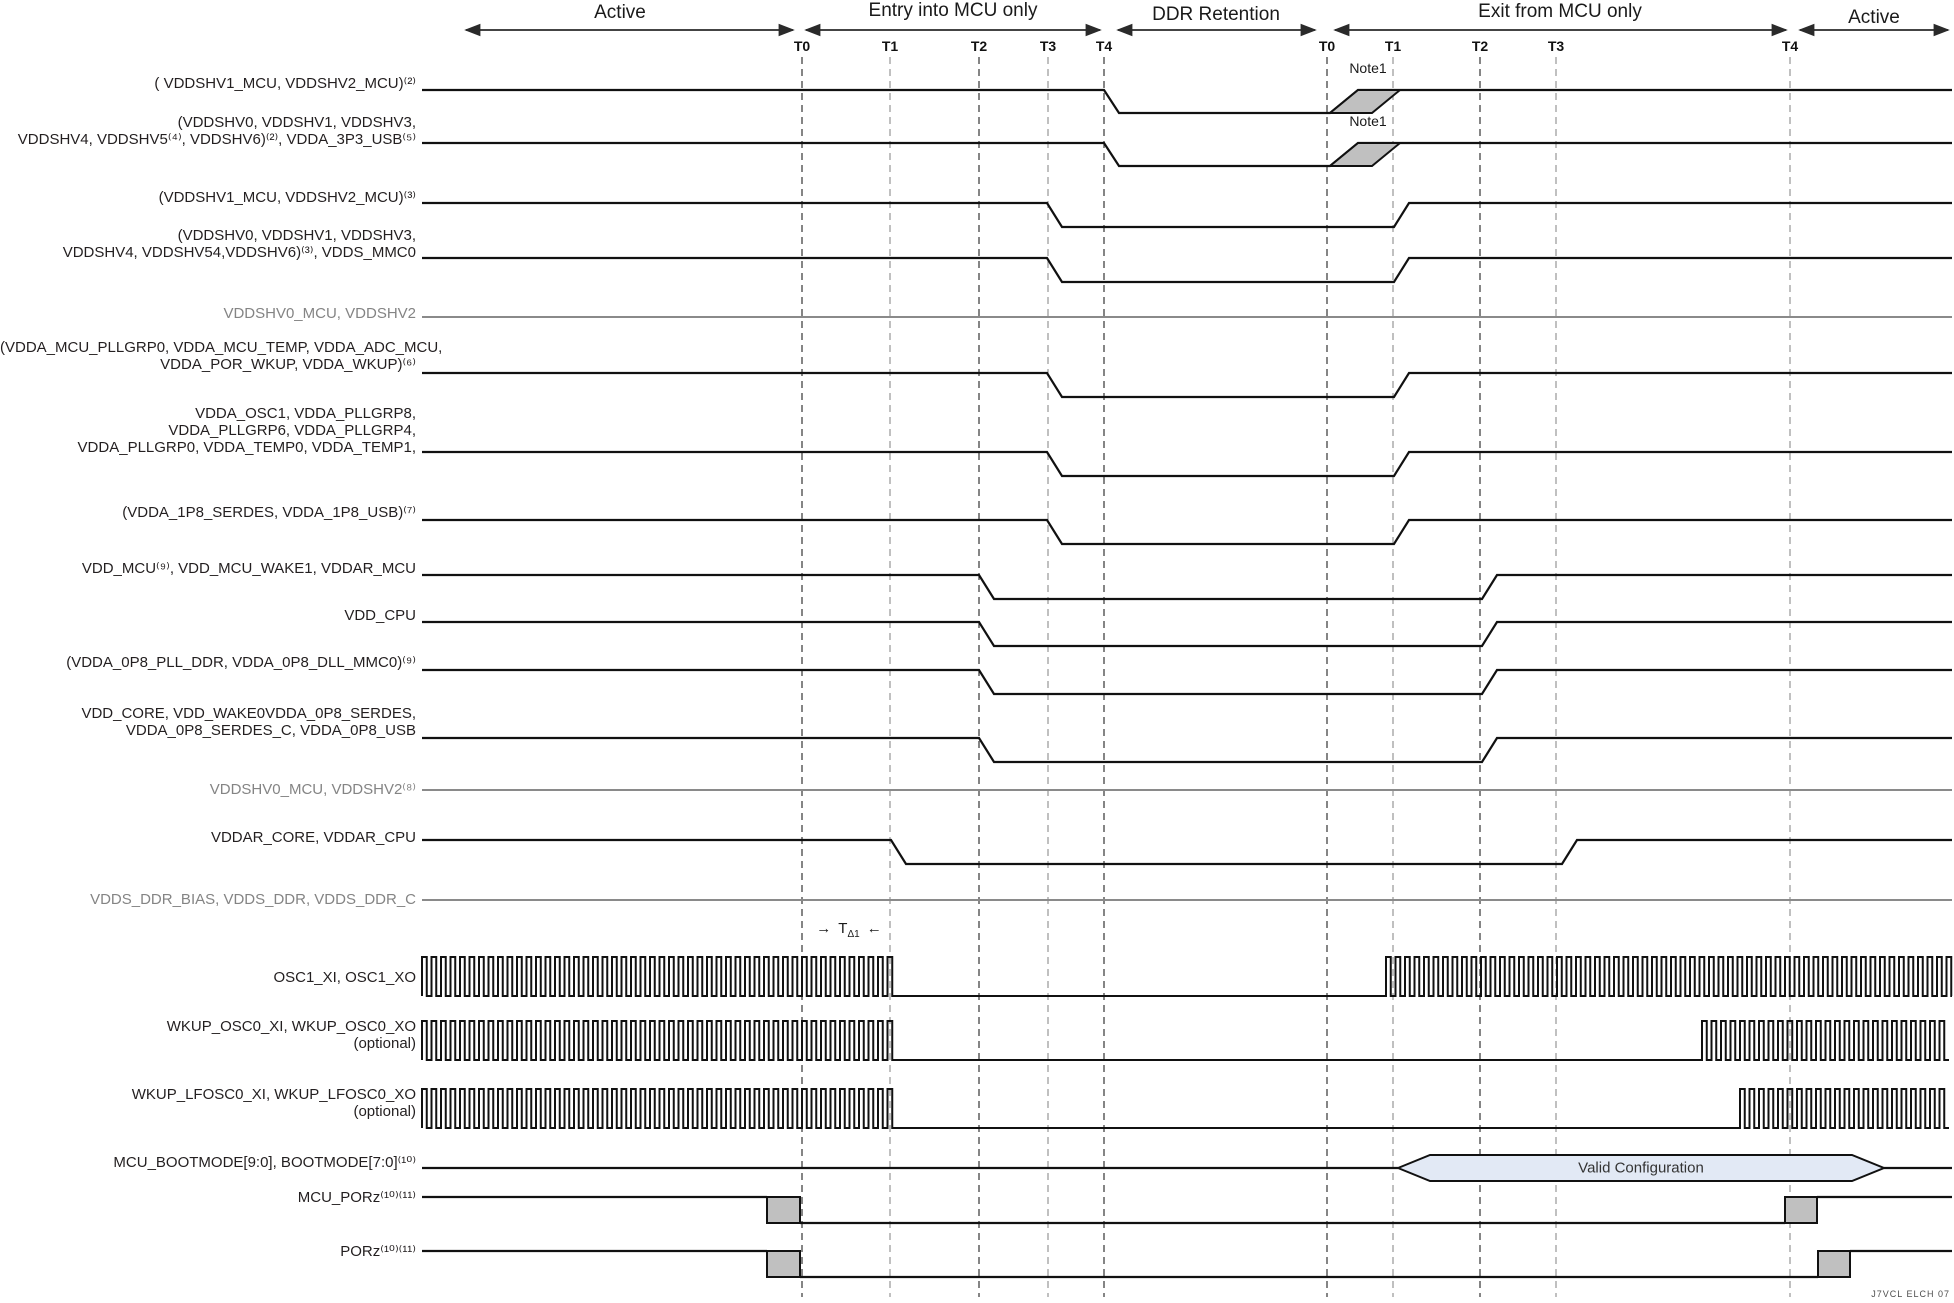 The image size is (1954, 1303). I want to click on signal-label-line: VDDA_POR_WKUP, VDDA_WKUP)⁽⁶⁾, so click(288, 364).